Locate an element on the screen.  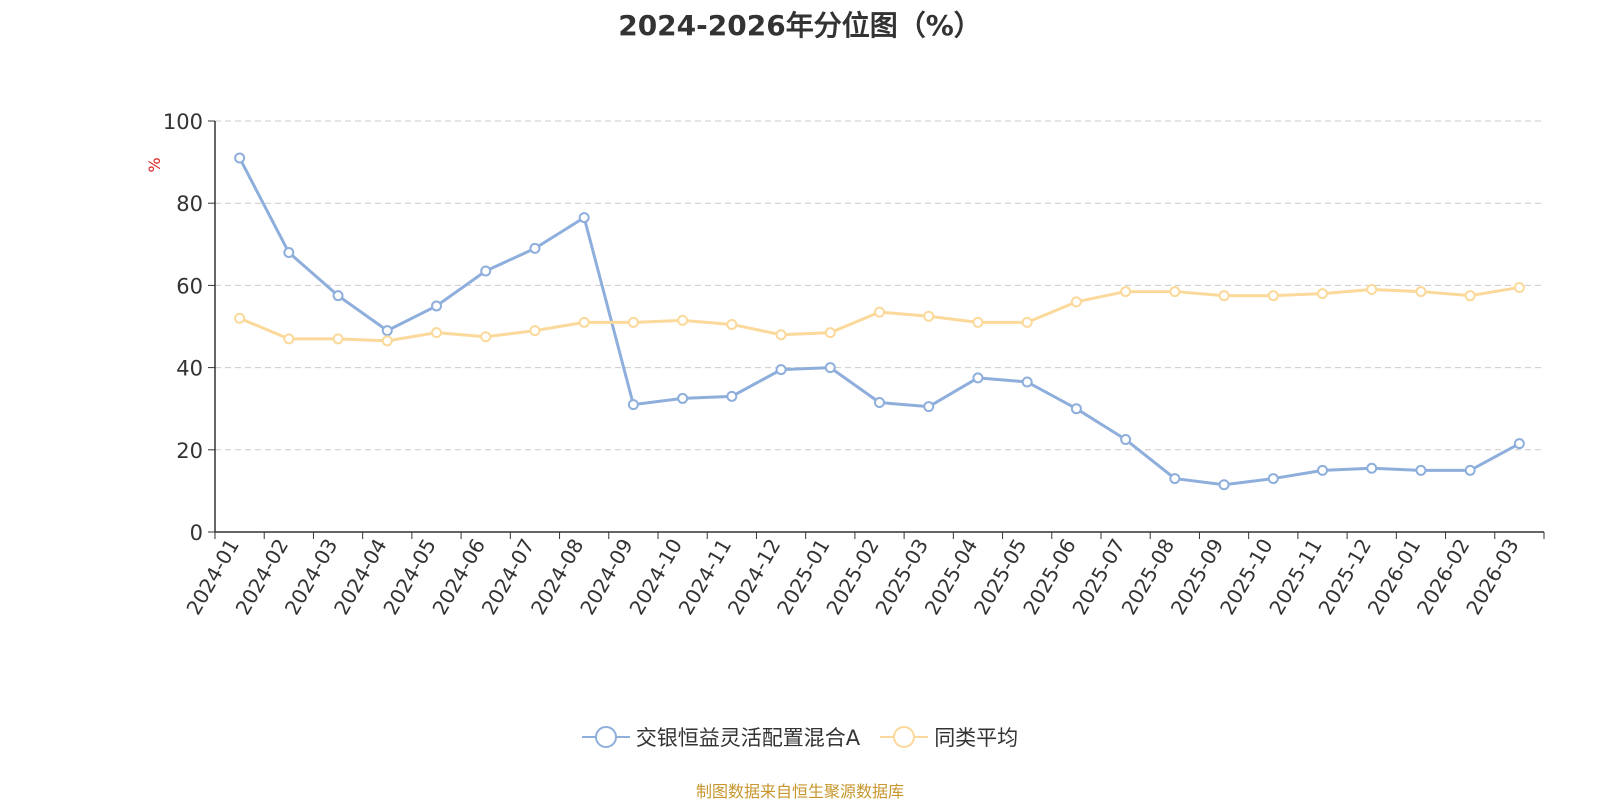
legend-item-series-2: 同类平均 is located at coordinates (949, 737).